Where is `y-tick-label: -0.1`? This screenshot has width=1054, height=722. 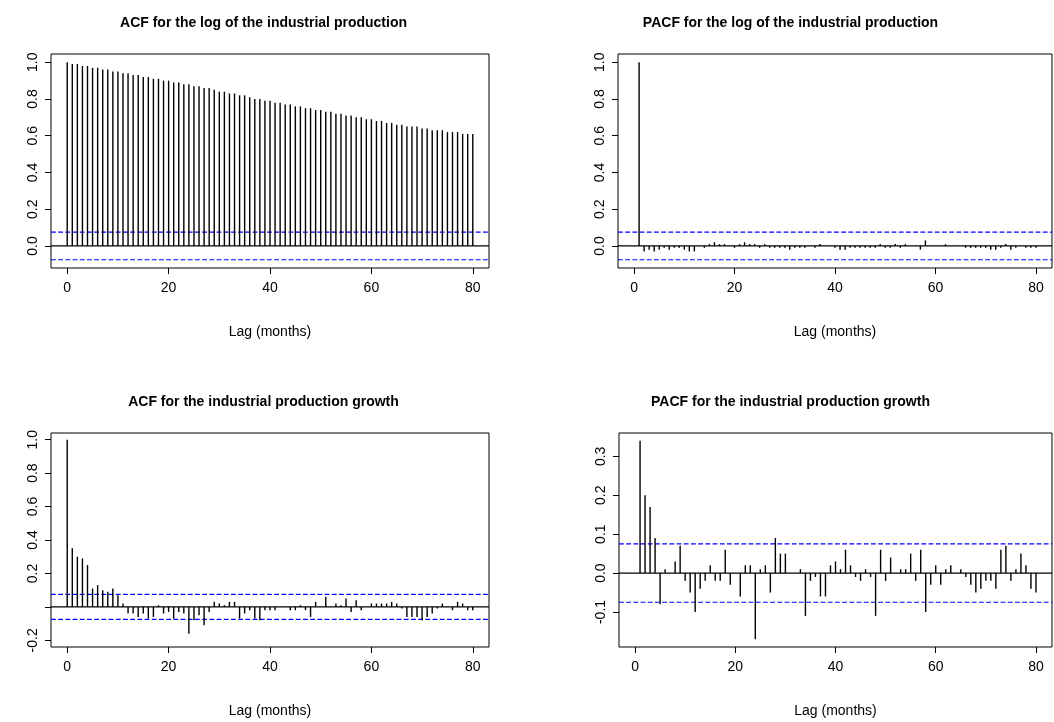 y-tick-label: -0.1 is located at coordinates (600, 612).